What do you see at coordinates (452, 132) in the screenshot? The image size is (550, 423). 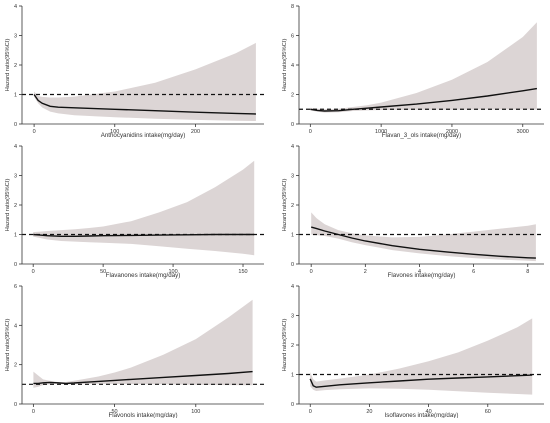 I see `x-tick-label: 2000` at bounding box center [452, 132].